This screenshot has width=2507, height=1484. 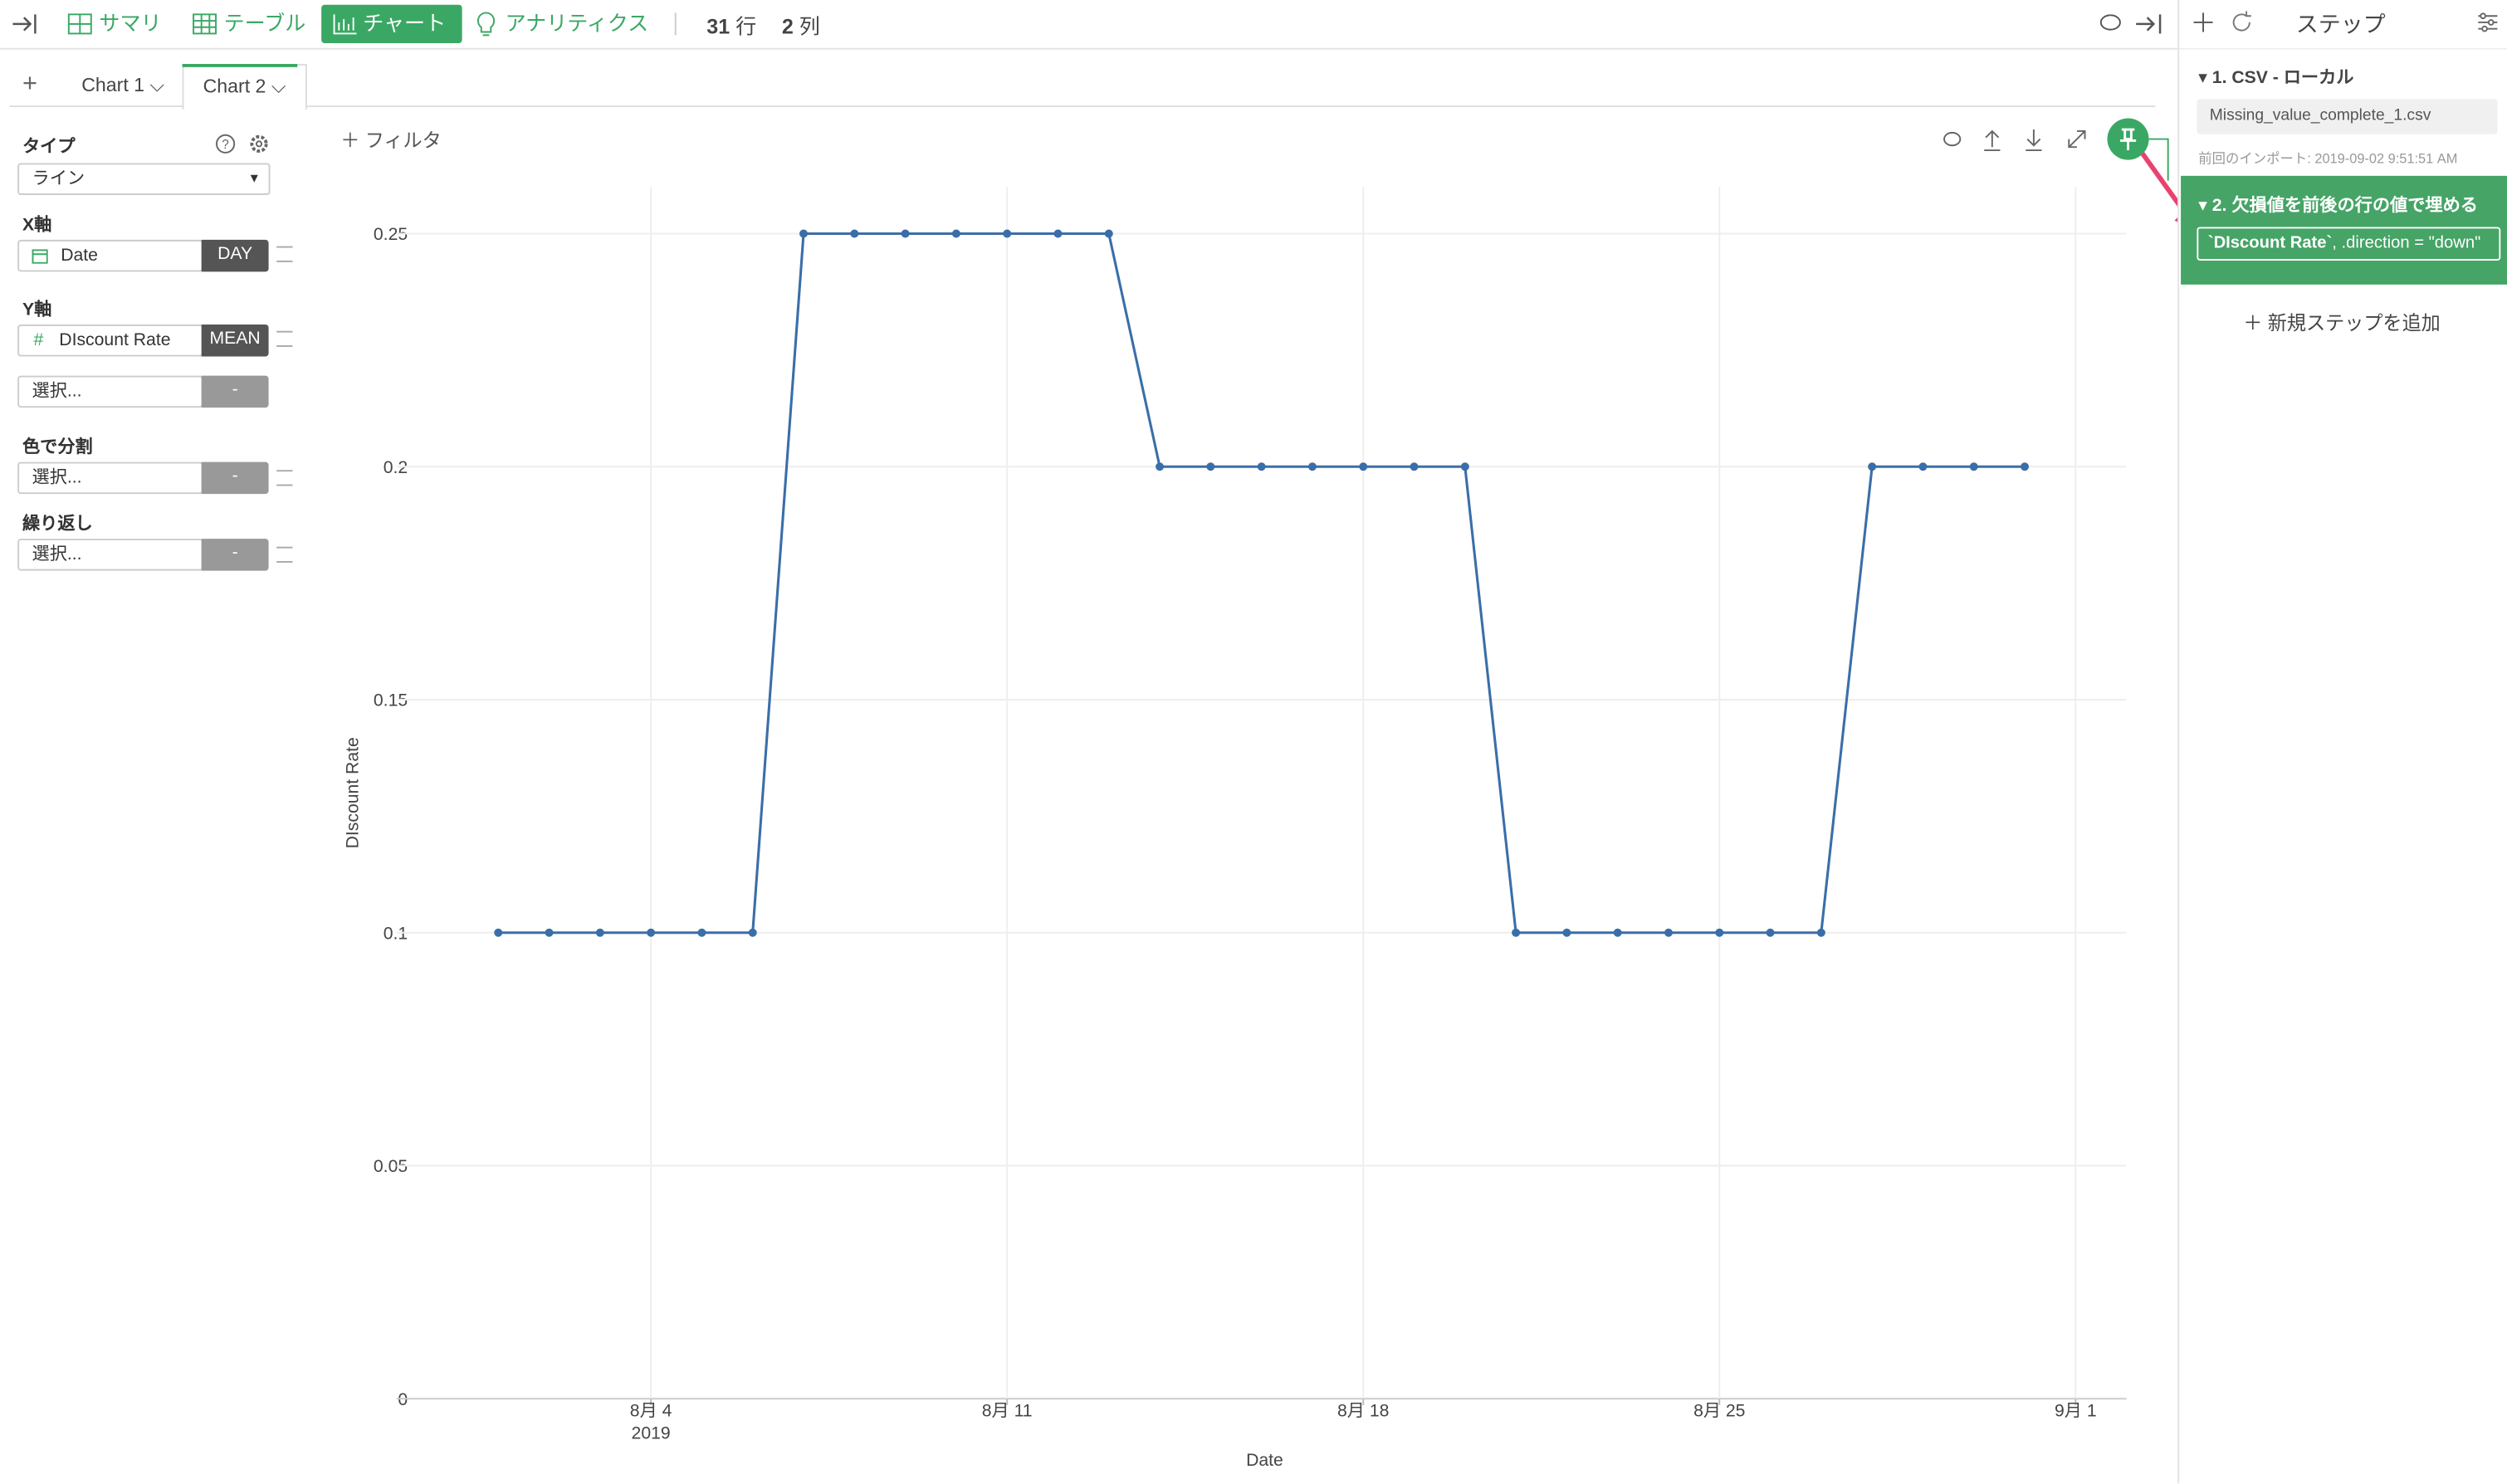 I want to click on add-chart: +, so click(x=30, y=84).